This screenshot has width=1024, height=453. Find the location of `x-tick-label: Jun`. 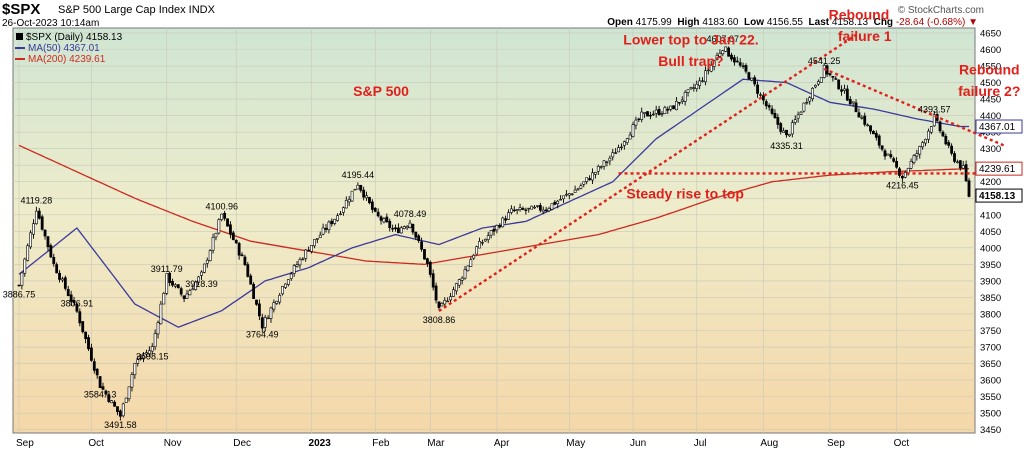

x-tick-label: Jun is located at coordinates (638, 443).